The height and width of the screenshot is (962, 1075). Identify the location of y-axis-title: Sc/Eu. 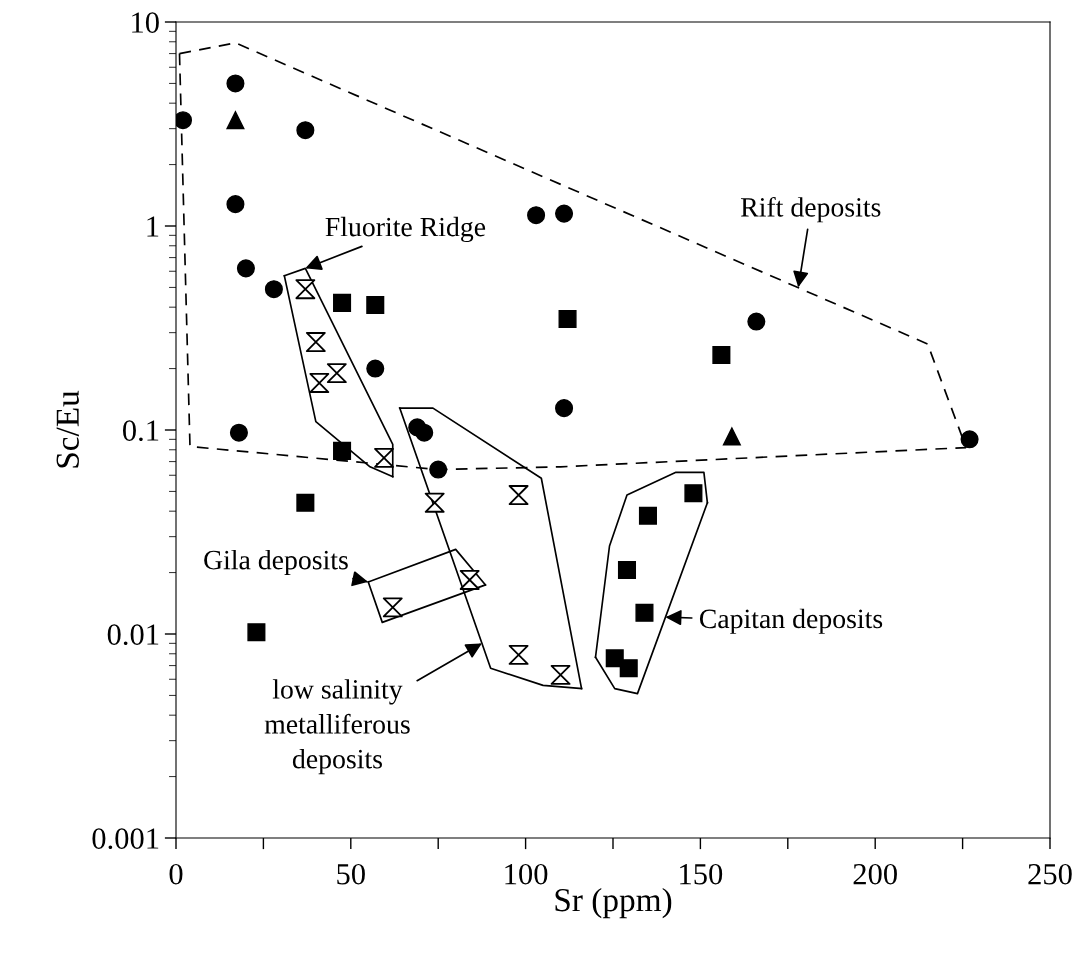
(67, 429).